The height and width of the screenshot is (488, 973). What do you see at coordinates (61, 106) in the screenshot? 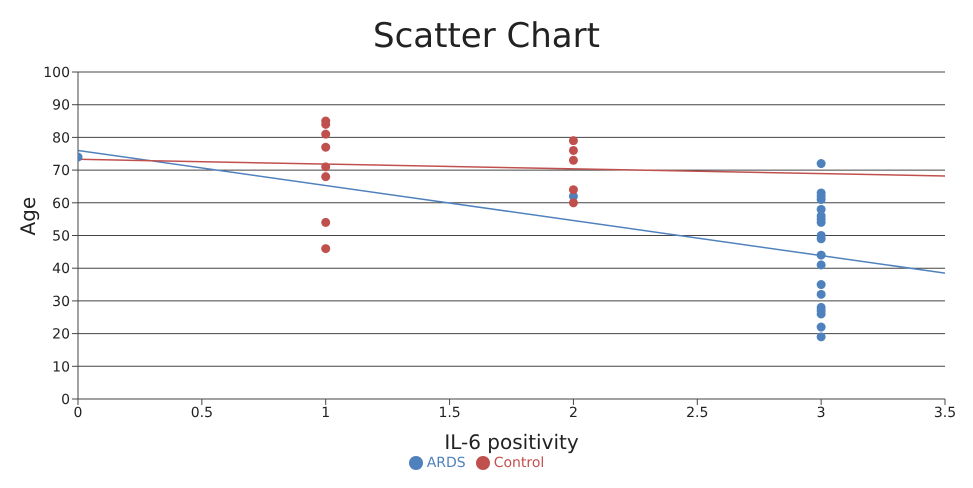
I see `y-tick-label: 90` at bounding box center [61, 106].